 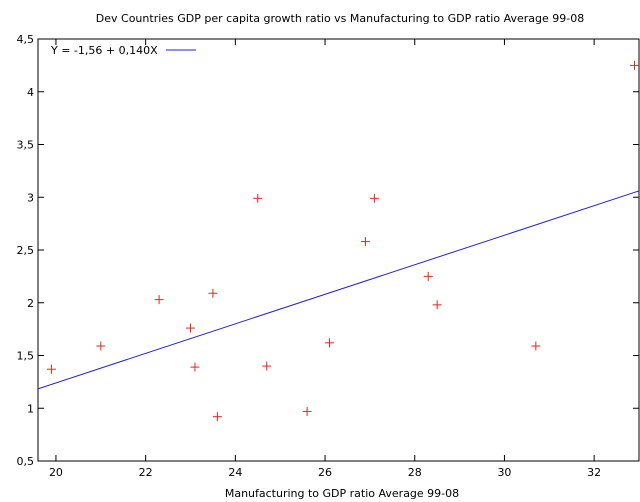 What do you see at coordinates (504, 472) in the screenshot?
I see `x-tick-label: 30` at bounding box center [504, 472].